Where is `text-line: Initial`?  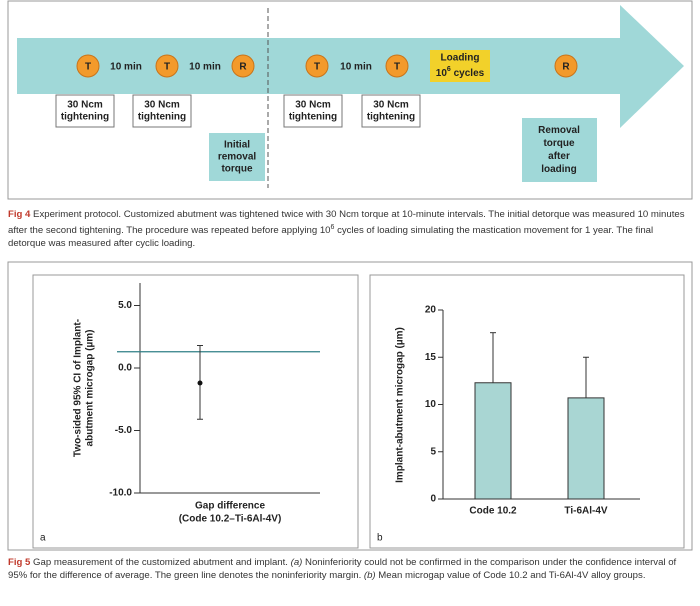
text-line: Initial is located at coordinates (237, 145).